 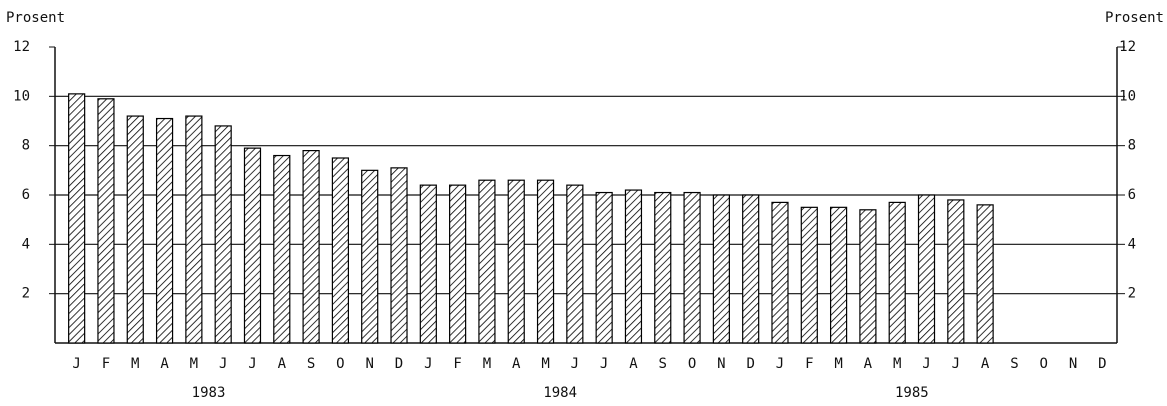 What do you see at coordinates (1134, 18) in the screenshot?
I see `y2-axis-label: Prosent` at bounding box center [1134, 18].